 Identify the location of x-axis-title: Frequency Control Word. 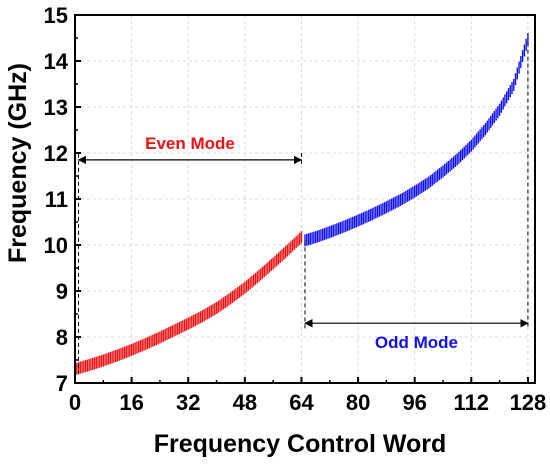
(300, 444).